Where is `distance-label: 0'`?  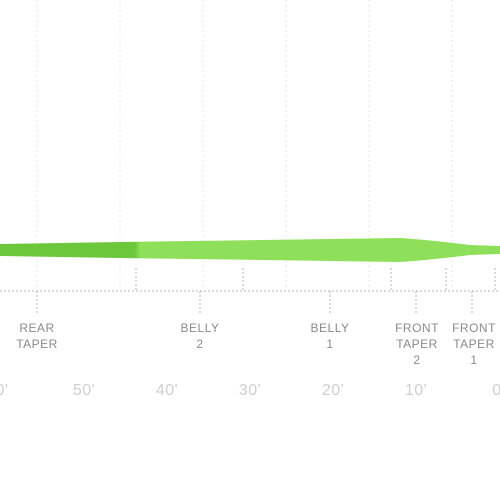 distance-label: 0' is located at coordinates (4, 390).